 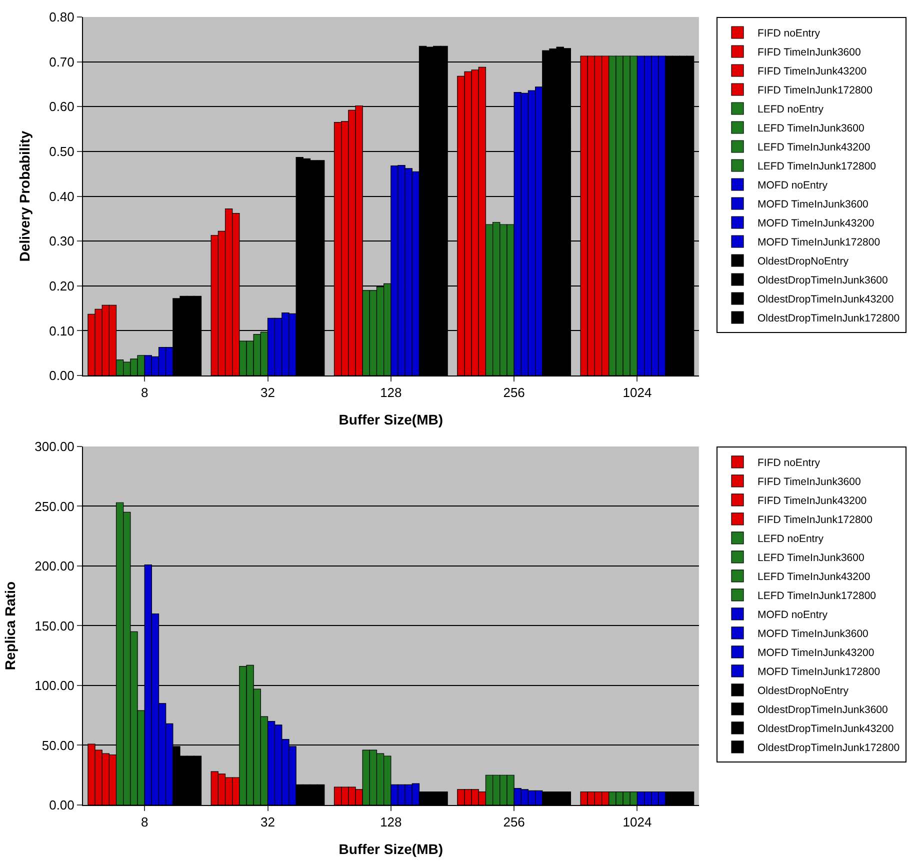 What do you see at coordinates (58, 745) in the screenshot?
I see `y-tick-label: 50.00` at bounding box center [58, 745].